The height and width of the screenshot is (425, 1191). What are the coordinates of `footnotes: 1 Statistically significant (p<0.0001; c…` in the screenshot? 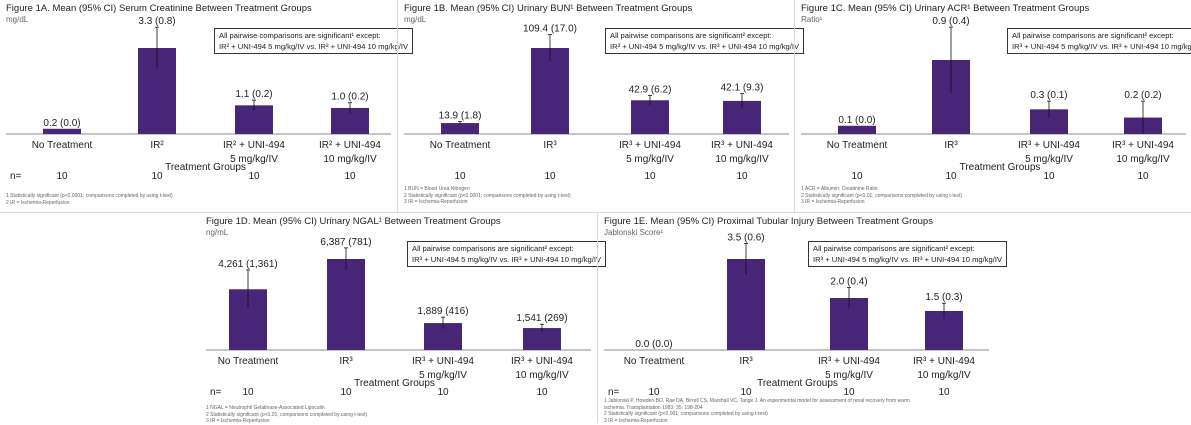 It's located at (89, 199).